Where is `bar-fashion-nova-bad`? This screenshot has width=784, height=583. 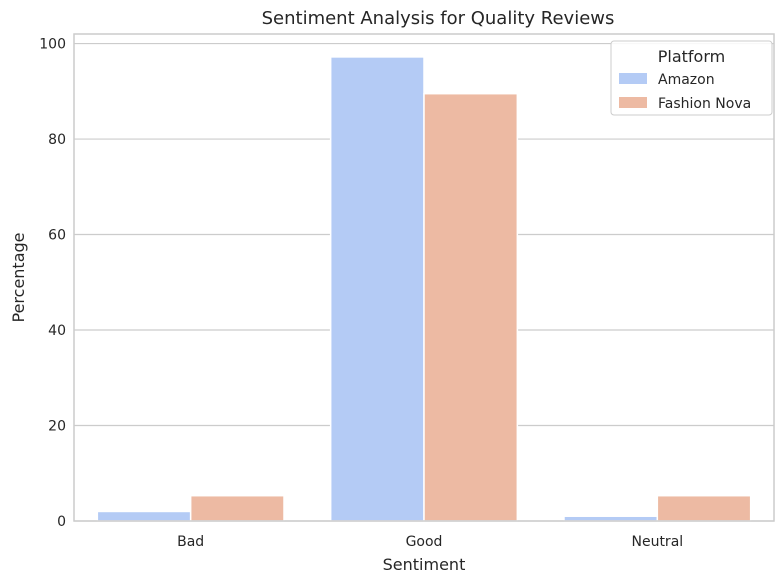
bar-fashion-nova-bad is located at coordinates (237, 508).